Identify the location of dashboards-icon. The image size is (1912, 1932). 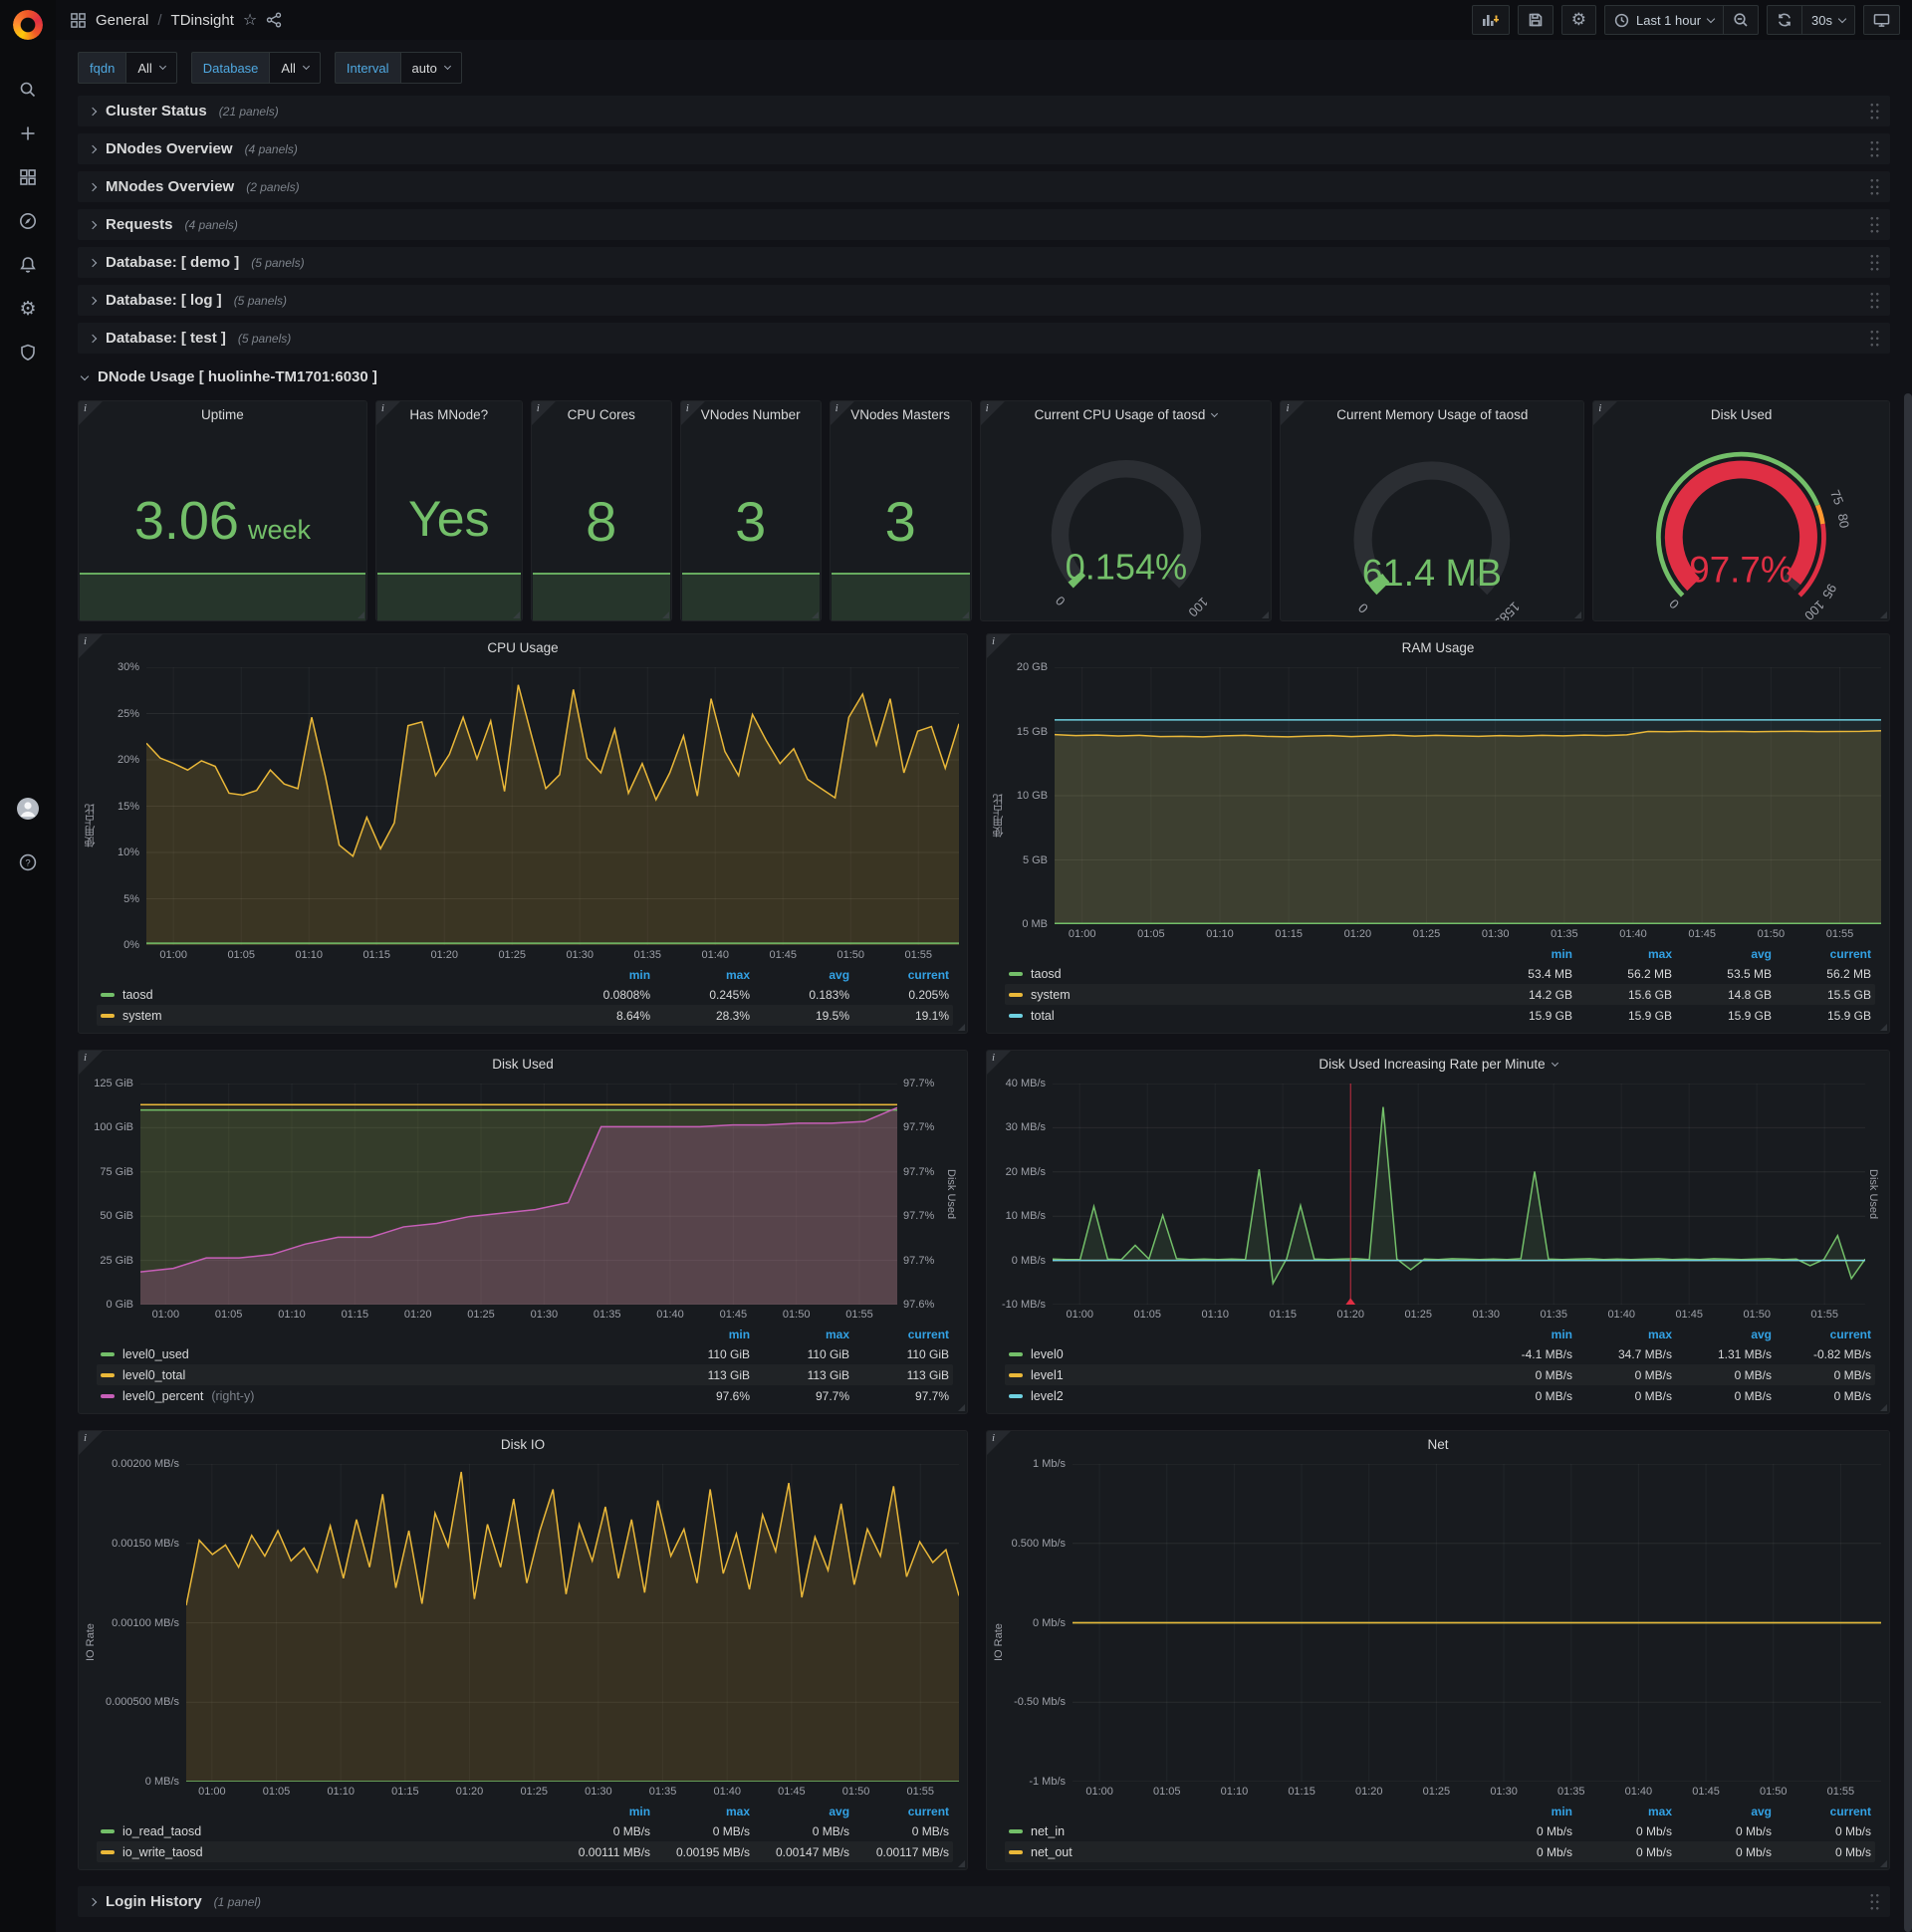
(28, 177).